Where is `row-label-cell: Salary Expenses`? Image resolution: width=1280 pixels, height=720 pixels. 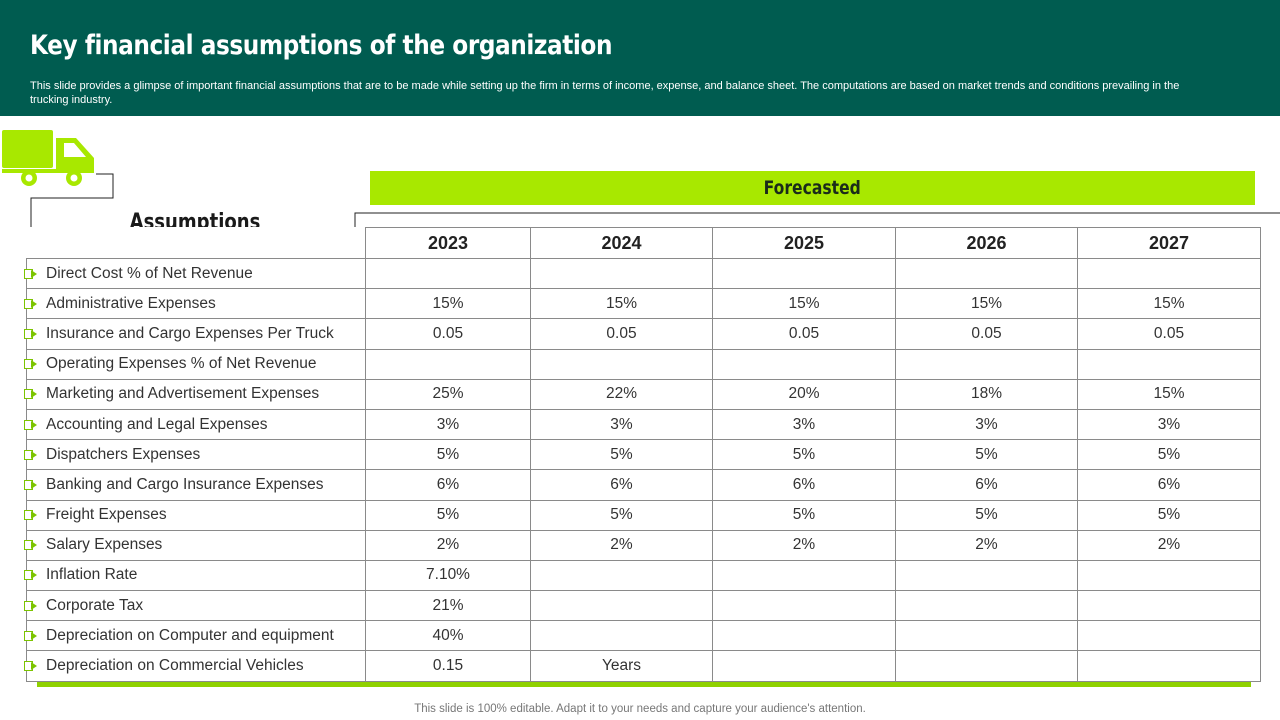 row-label-cell: Salary Expenses is located at coordinates (195, 545).